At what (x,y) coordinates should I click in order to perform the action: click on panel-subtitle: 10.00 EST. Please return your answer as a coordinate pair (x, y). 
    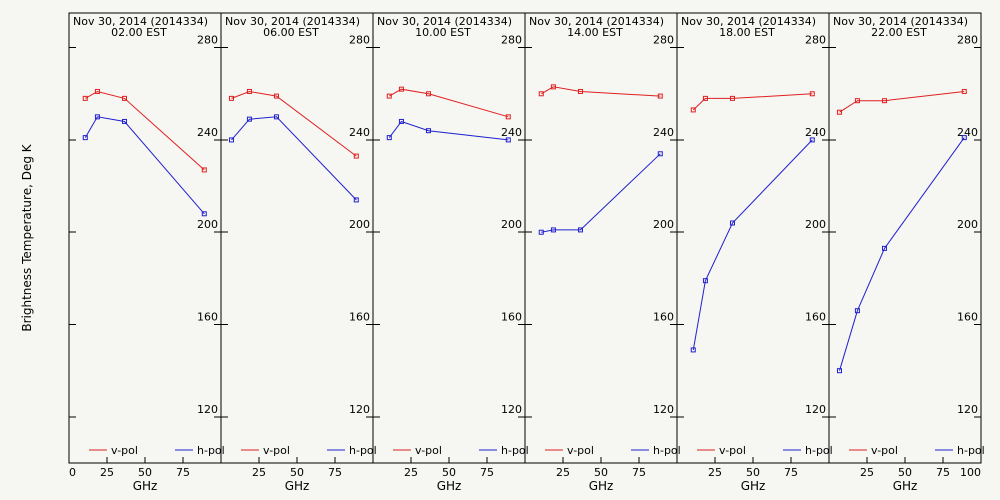
    Looking at the image, I should click on (443, 32).